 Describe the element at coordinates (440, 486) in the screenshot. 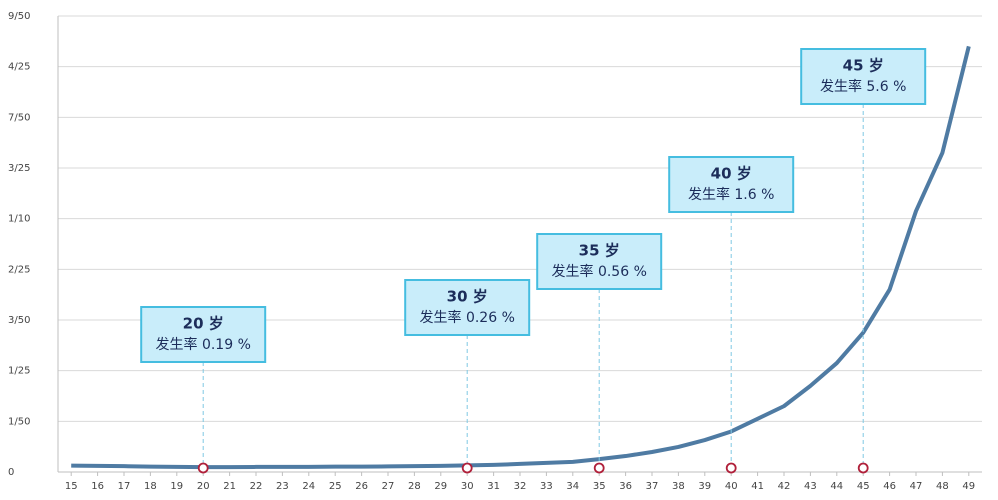

I see `x-tick-label: 29` at that location.